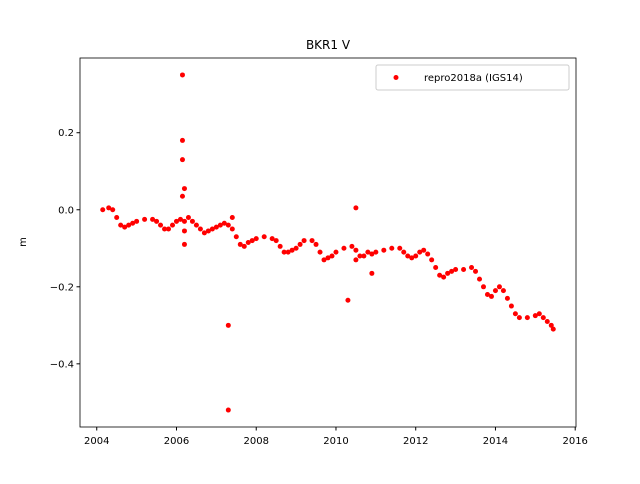  Describe the element at coordinates (62, 364) in the screenshot. I see `y-tick-label: −0.4` at that location.